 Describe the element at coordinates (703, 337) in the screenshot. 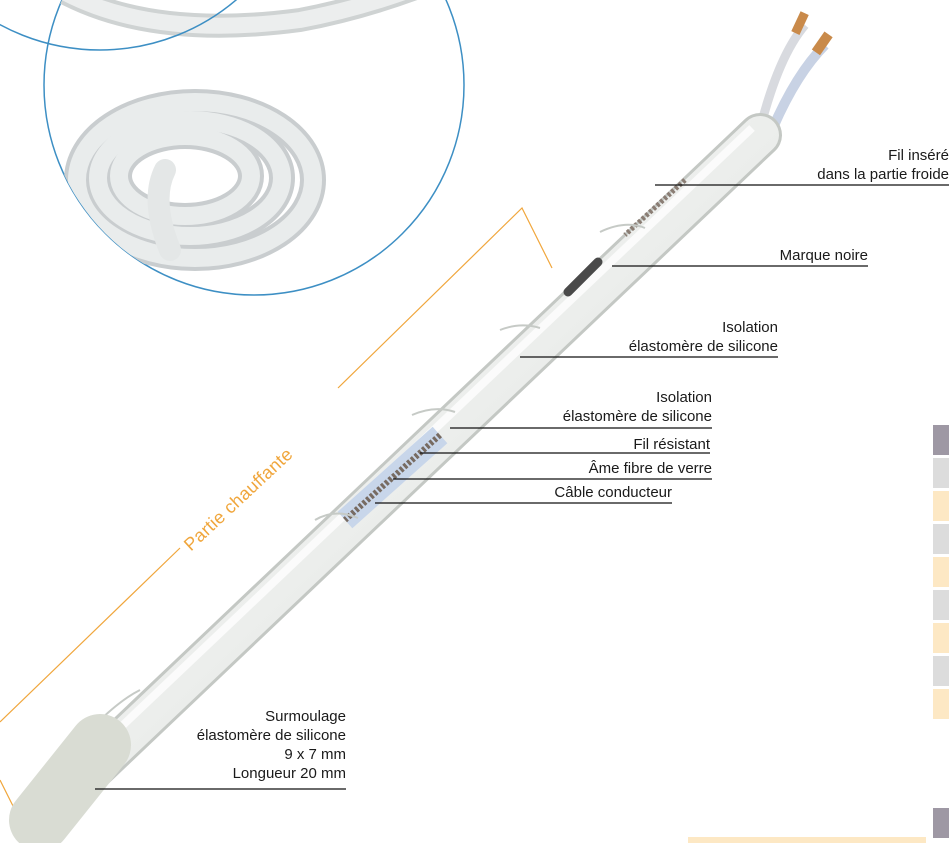

I see `label-isolation-1: Isolation élastomère de silicone` at that location.